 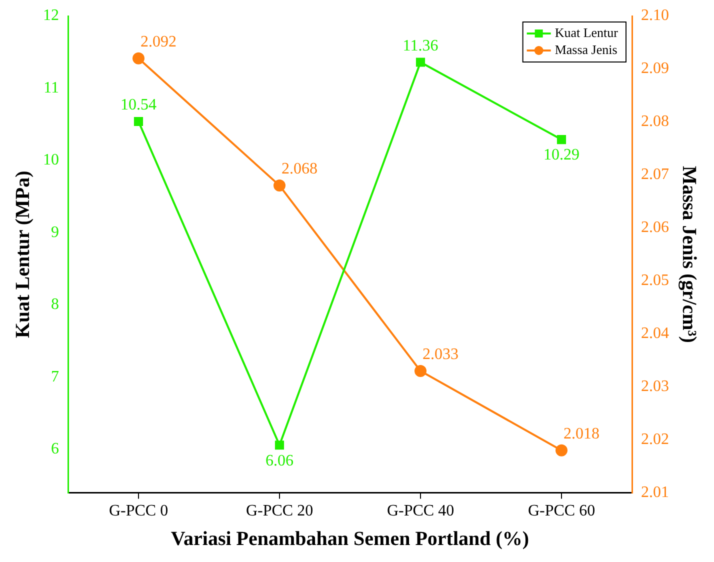 What do you see at coordinates (55, 232) in the screenshot?
I see `y-tick-label: 9` at bounding box center [55, 232].